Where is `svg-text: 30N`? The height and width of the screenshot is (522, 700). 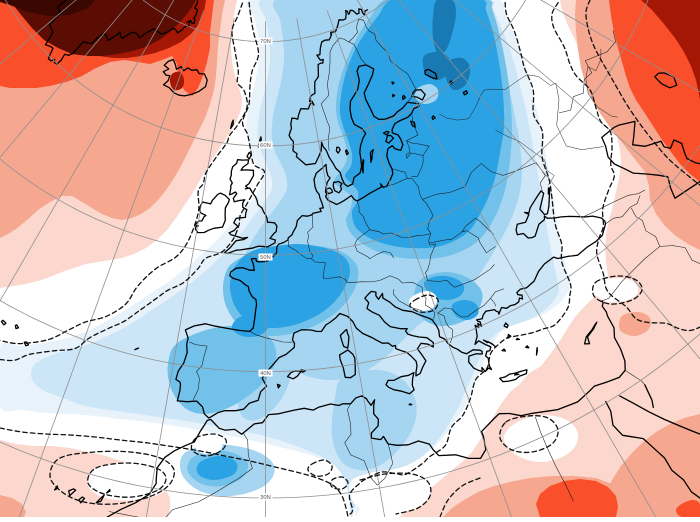
svg-text: 30N is located at coordinates (265, 498).